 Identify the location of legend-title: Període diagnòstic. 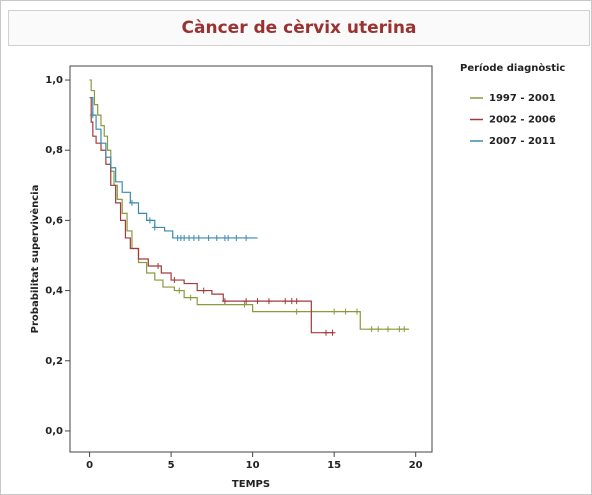
(512, 68).